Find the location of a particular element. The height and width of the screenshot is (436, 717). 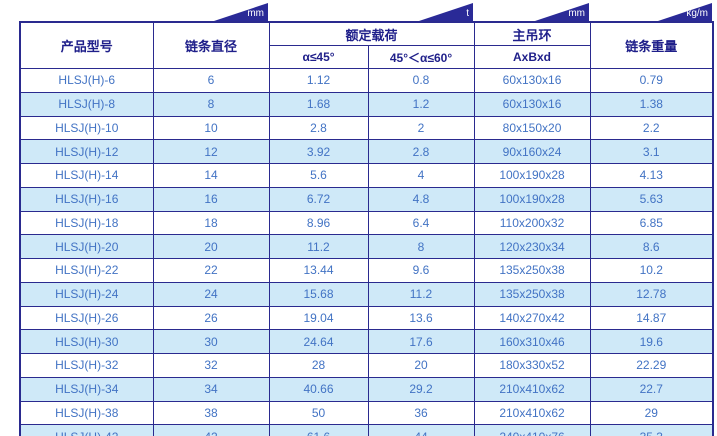

cell-load-alpha60: 6.4 is located at coordinates (421, 223).